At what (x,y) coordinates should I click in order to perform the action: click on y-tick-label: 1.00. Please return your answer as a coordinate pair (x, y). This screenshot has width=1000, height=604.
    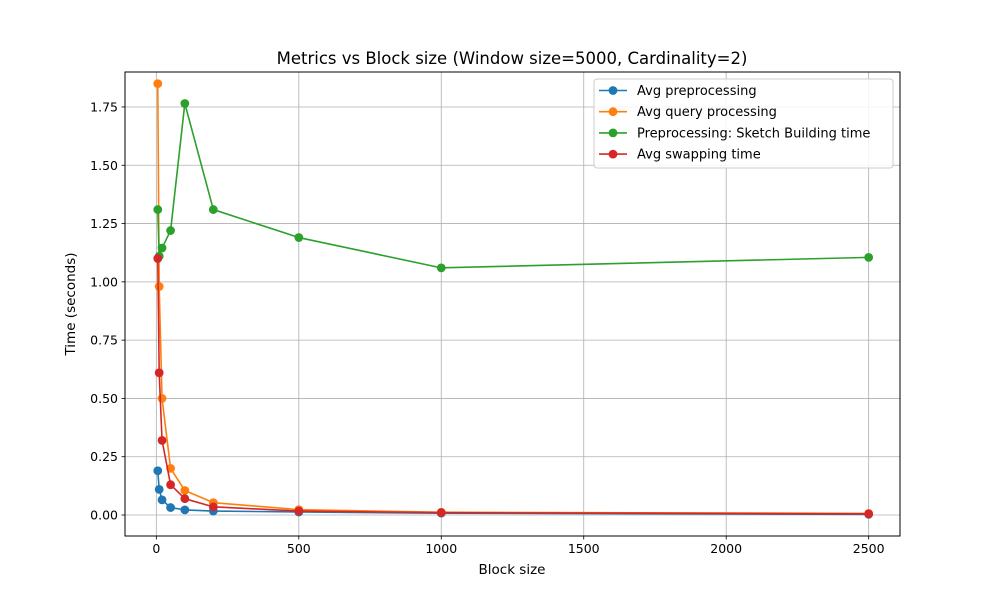
    Looking at the image, I should click on (104, 281).